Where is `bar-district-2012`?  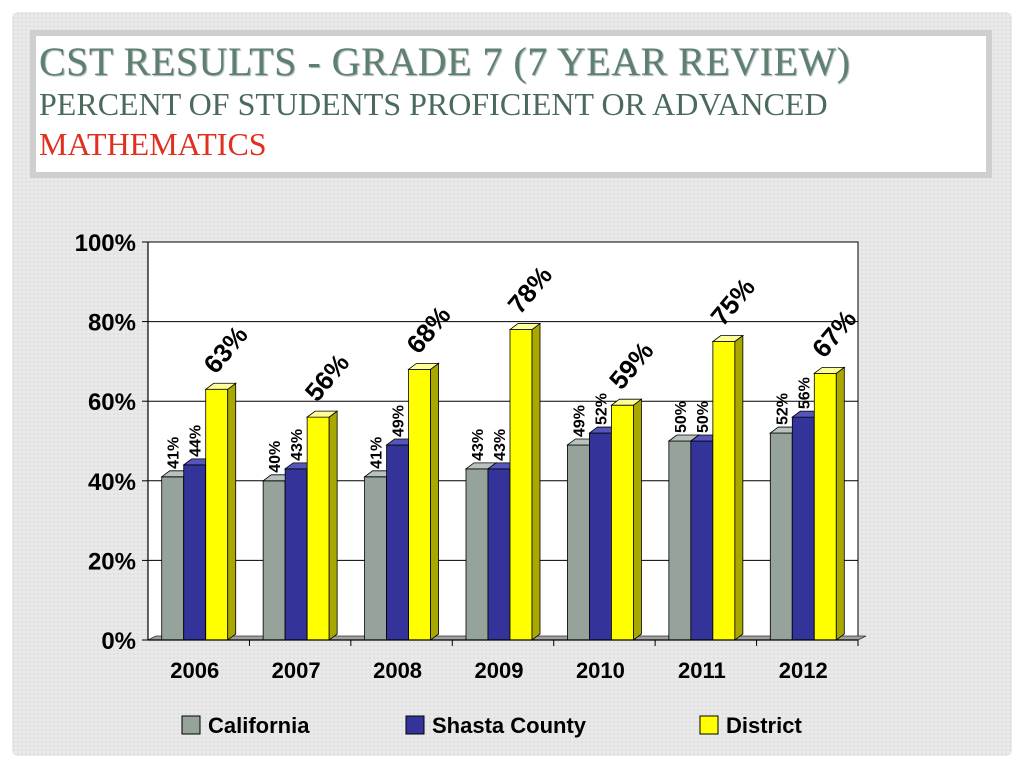
bar-district-2012 is located at coordinates (829, 503).